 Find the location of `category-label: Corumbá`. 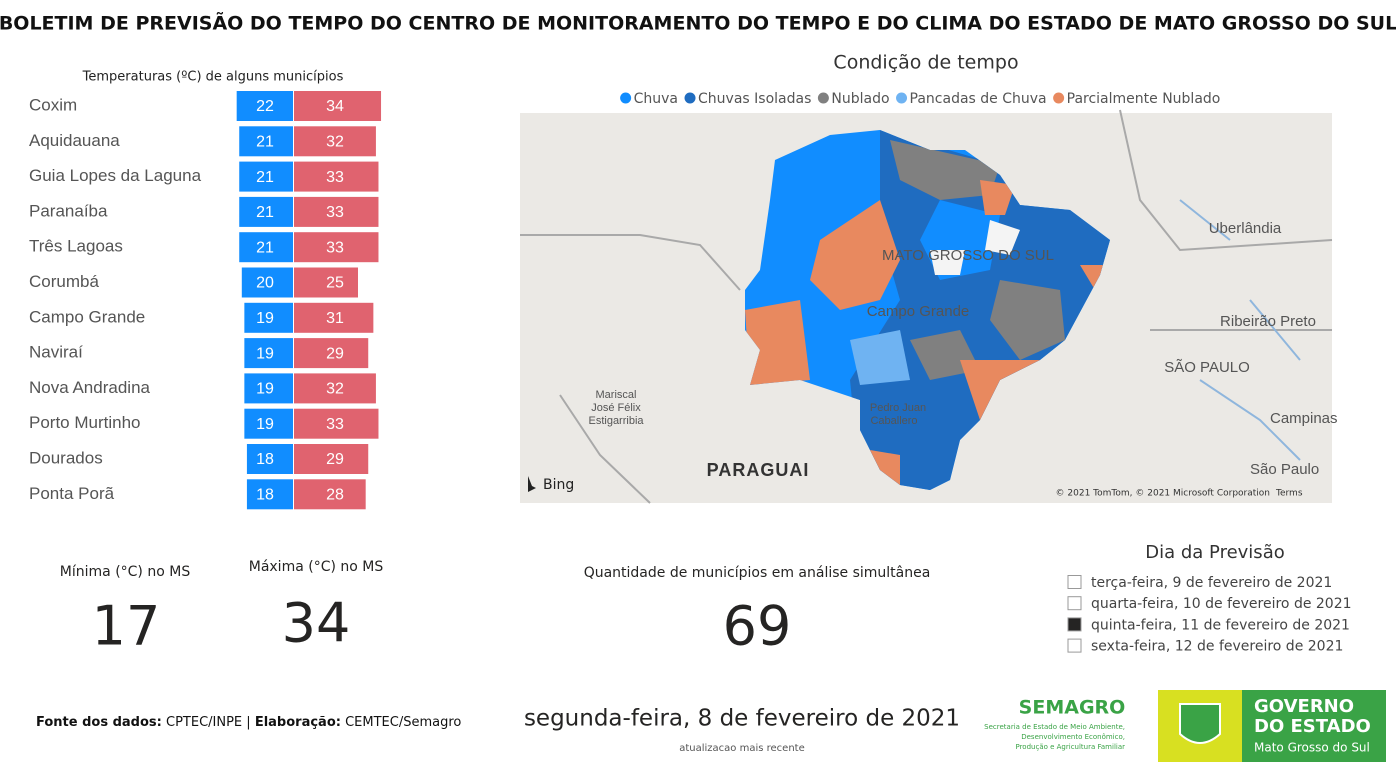

category-label: Corumbá is located at coordinates (64, 281).